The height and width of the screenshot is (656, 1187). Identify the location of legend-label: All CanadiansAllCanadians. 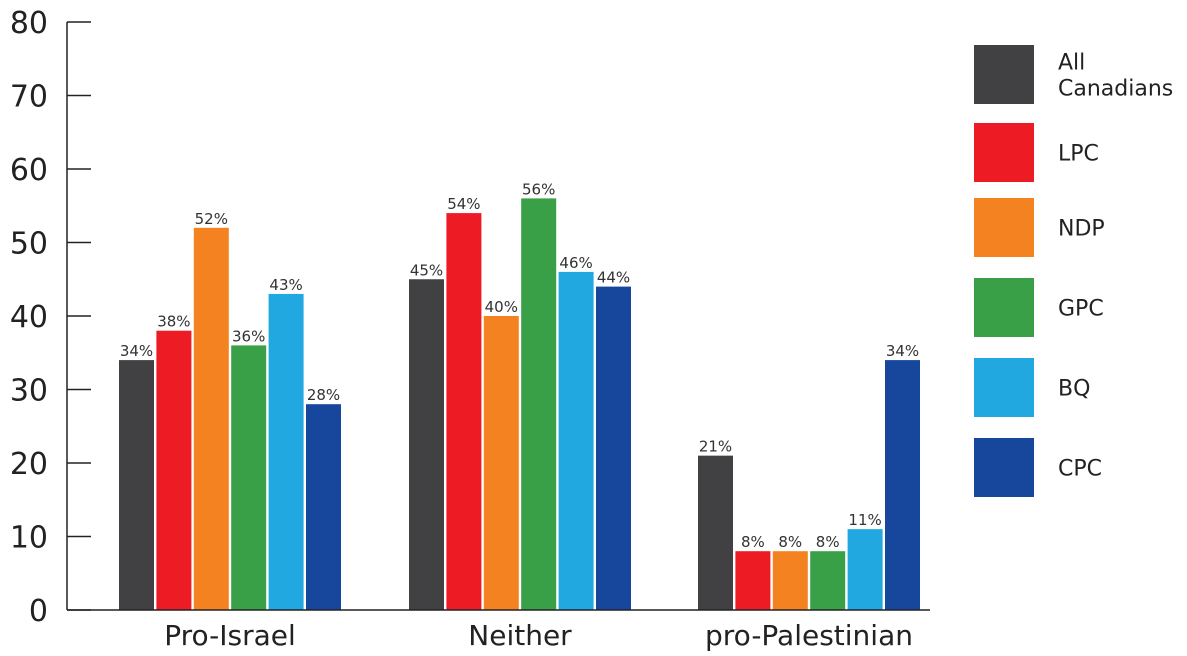
(1115, 76).